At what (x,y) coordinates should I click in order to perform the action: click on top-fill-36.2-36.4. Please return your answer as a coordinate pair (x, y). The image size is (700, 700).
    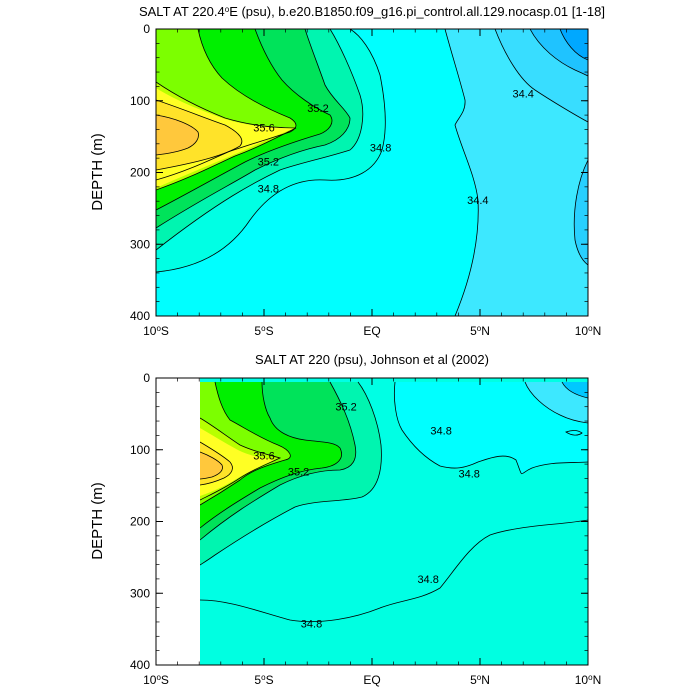
    Looking at the image, I should click on (199, 135).